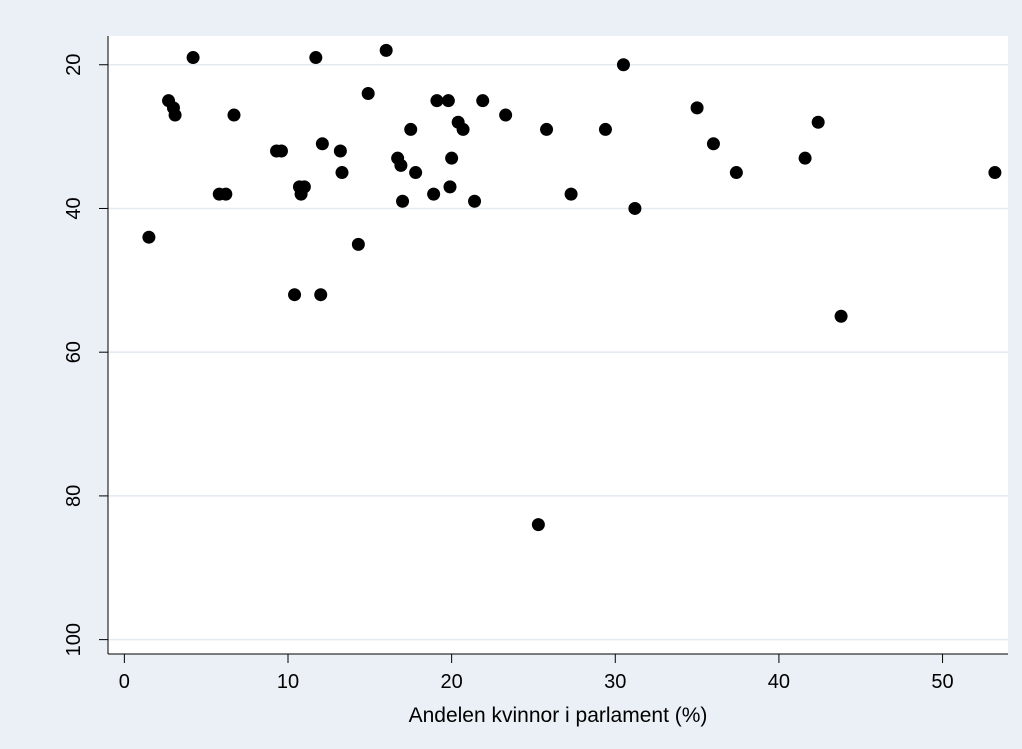 The image size is (1022, 749). What do you see at coordinates (74, 65) in the screenshot?
I see `y-tick-label: 20` at bounding box center [74, 65].